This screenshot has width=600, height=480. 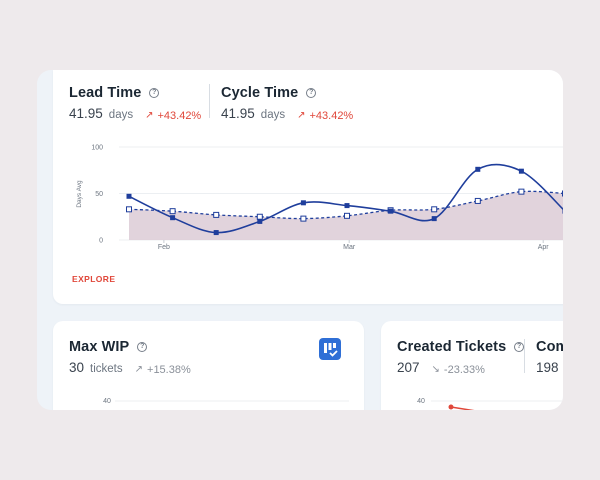 What do you see at coordinates (238, 113) in the screenshot?
I see `cycle-time-value: 41.95` at bounding box center [238, 113].